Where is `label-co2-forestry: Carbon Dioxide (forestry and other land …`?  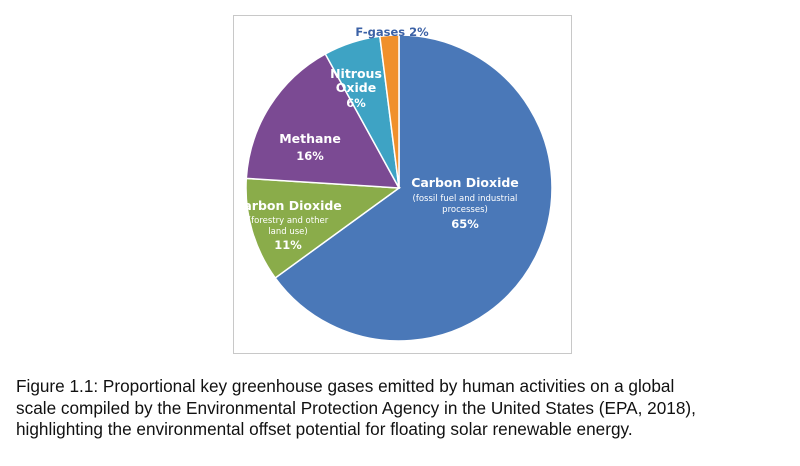 label-co2-forestry: Carbon Dioxide (forestry and other land … is located at coordinates (288, 225).